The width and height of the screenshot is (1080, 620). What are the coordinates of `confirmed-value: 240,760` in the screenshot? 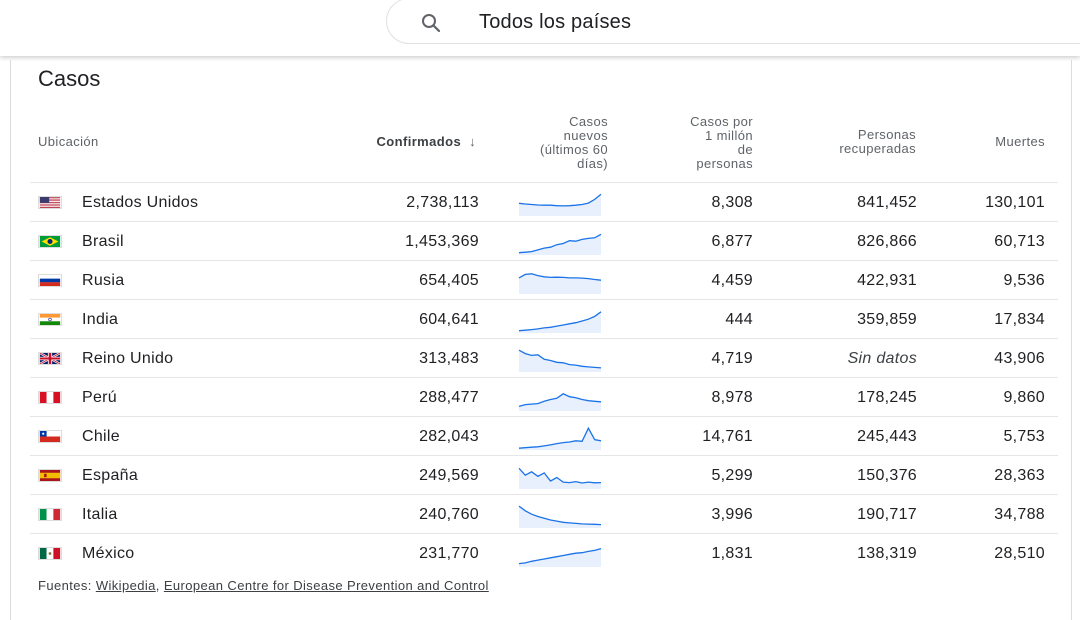 It's located at (449, 514).